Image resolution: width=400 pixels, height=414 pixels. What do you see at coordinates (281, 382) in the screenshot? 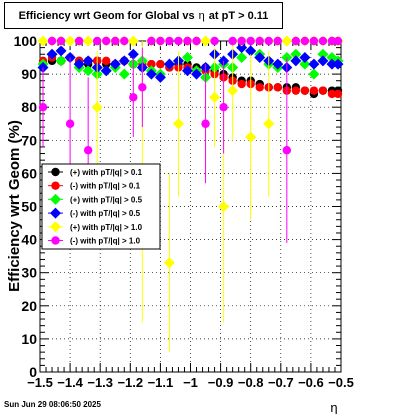
I see `x-tick-label: −0.7` at bounding box center [281, 382].